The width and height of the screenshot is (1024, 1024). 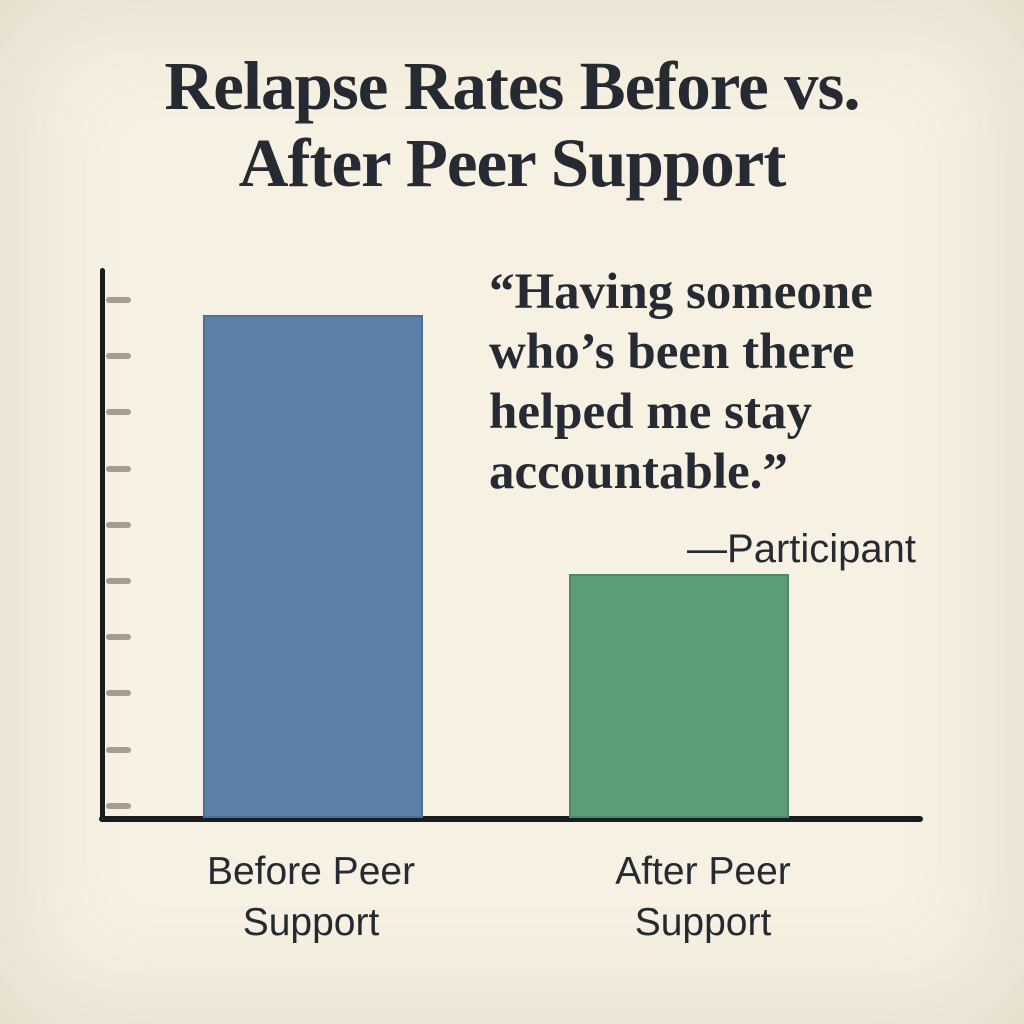 I want to click on chart-title-line-1: Relapse Rates Before vs., so click(x=512, y=86).